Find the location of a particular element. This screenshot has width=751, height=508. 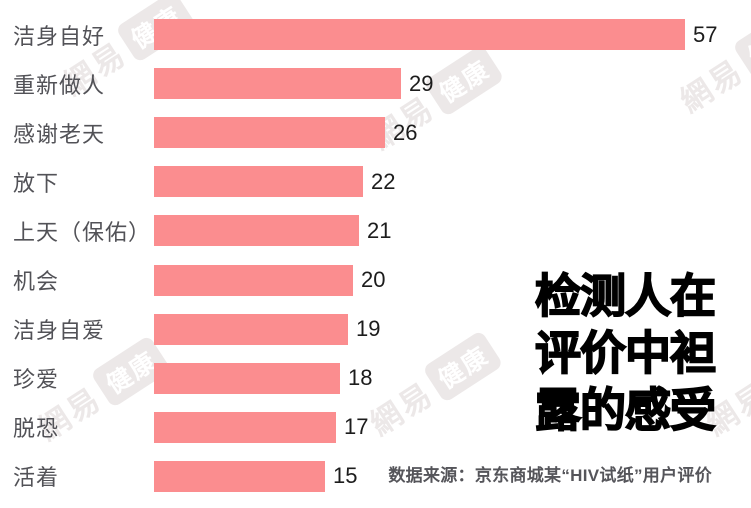

bar-row: 洁身自爱 19 is located at coordinates (375, 329).